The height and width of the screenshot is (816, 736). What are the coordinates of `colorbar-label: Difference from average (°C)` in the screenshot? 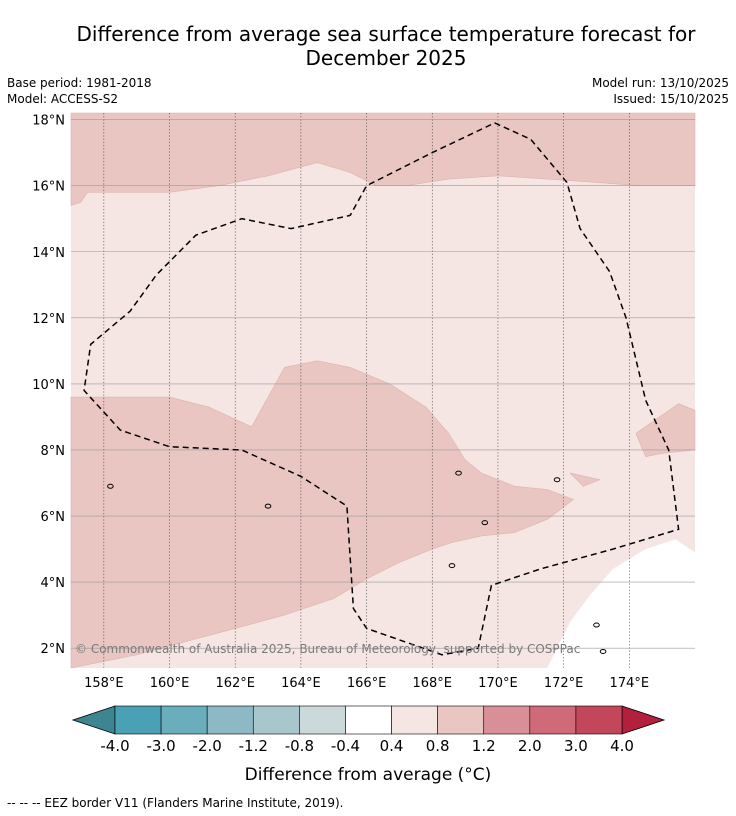 It's located at (368, 775).